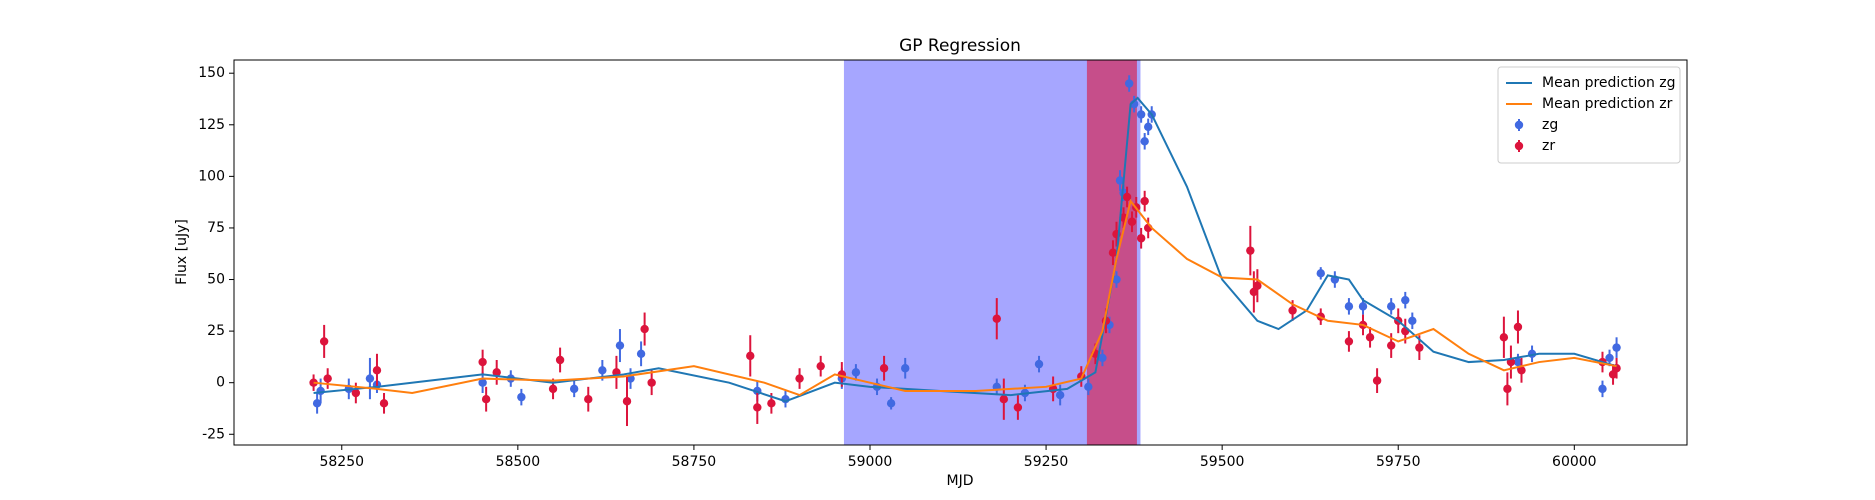 This screenshot has height=500, width=1875. I want to click on x-tick-label: 59750, so click(1398, 462).